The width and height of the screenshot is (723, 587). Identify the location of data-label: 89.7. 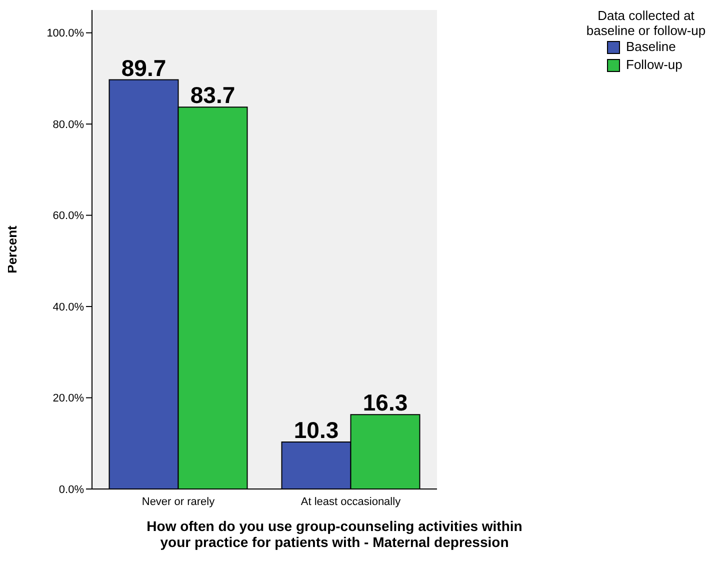
(143, 67).